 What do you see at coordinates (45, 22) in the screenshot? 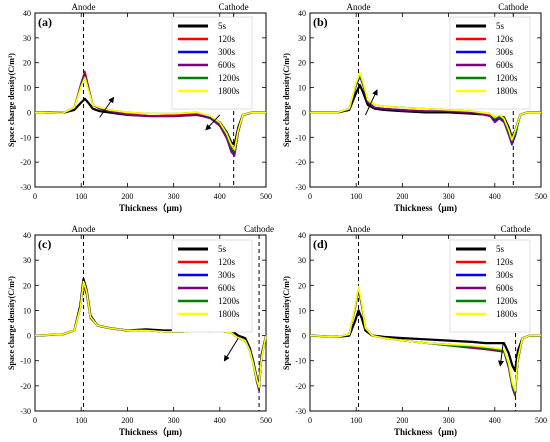
I see `panel-label: (a)` at bounding box center [45, 22].